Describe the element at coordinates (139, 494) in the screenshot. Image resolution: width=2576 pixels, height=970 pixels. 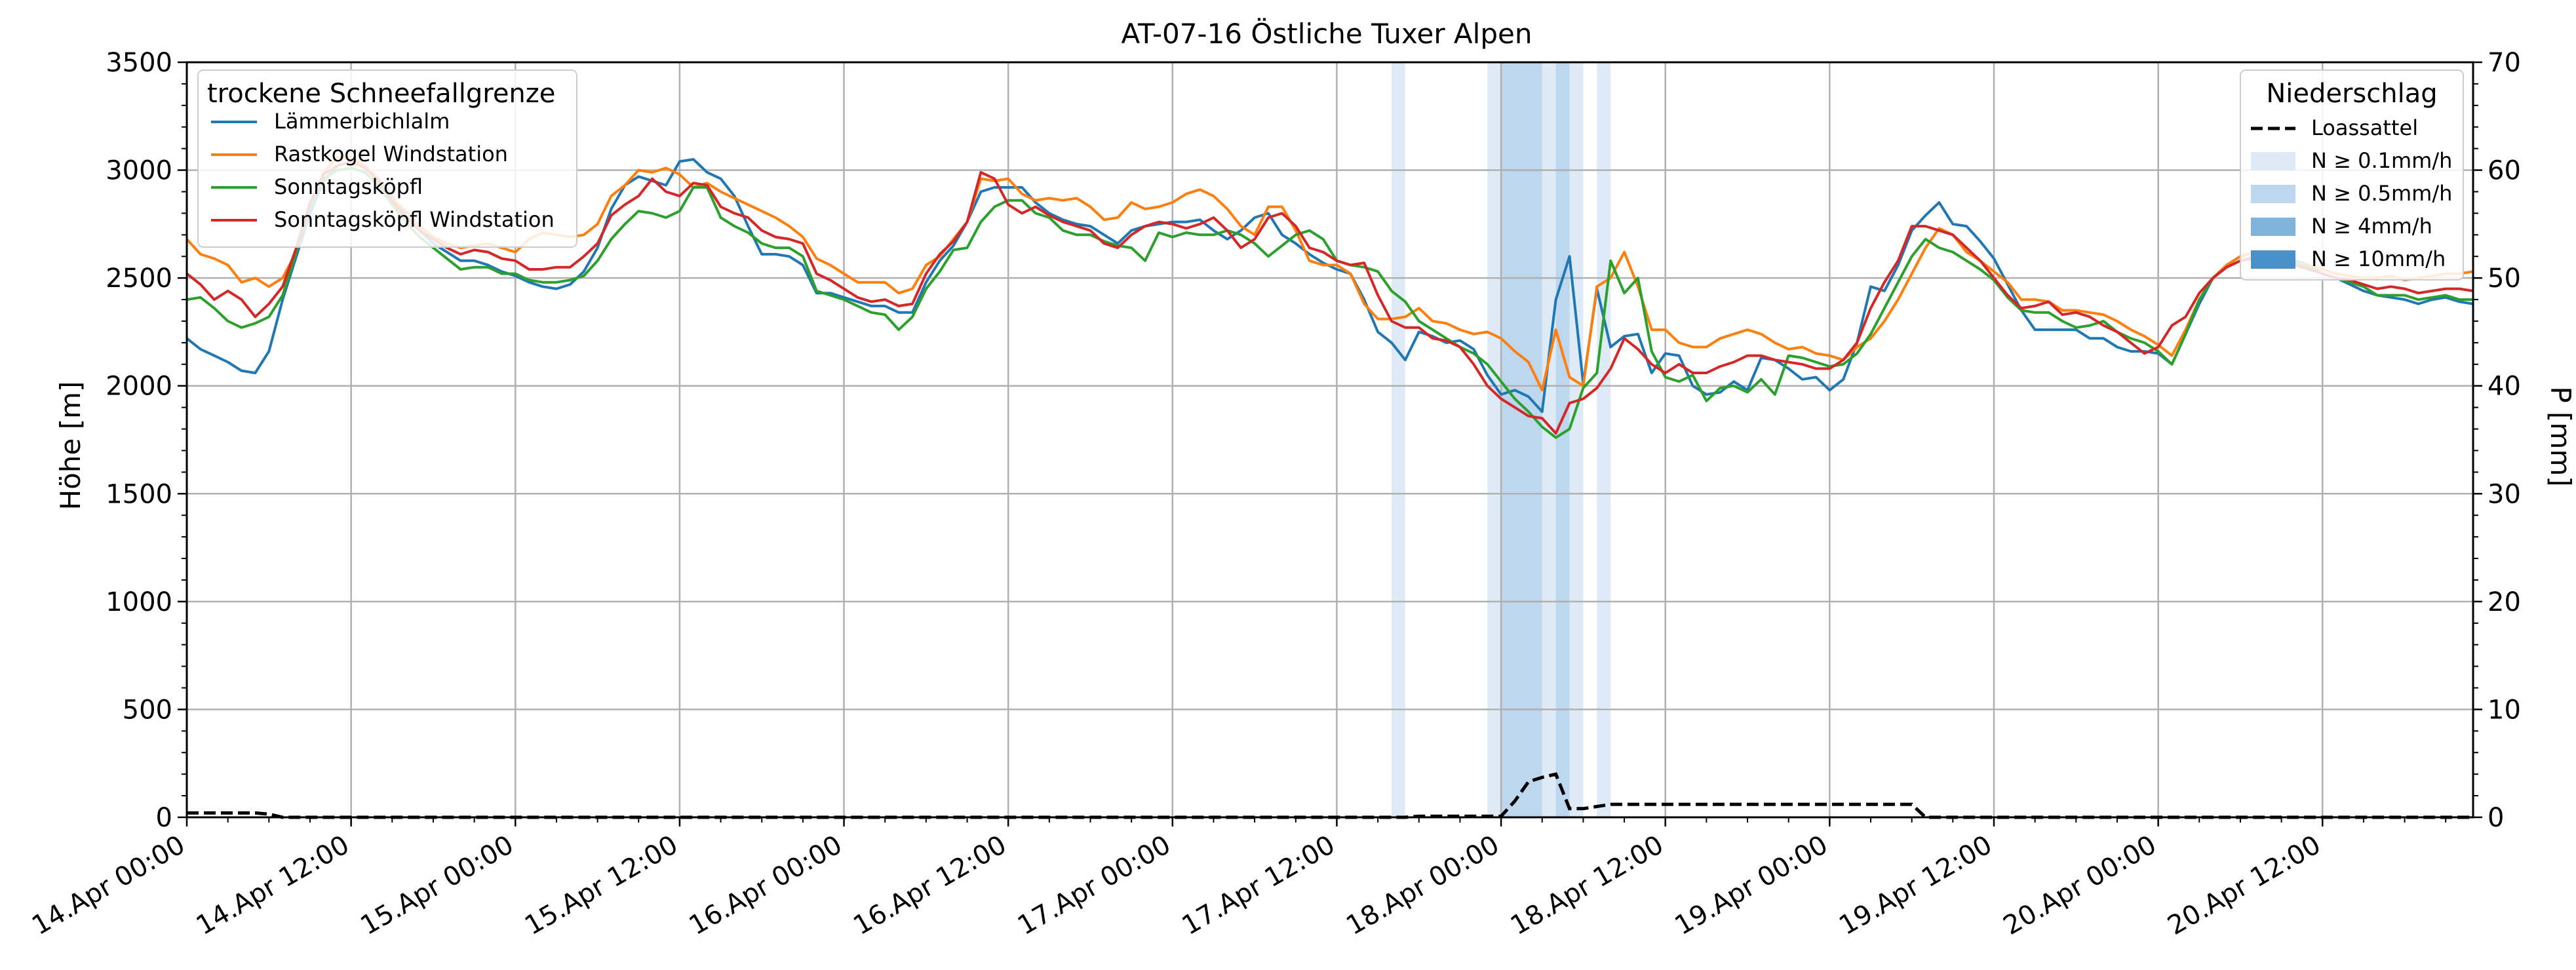
I see `y-tick-label-3: 1500` at that location.